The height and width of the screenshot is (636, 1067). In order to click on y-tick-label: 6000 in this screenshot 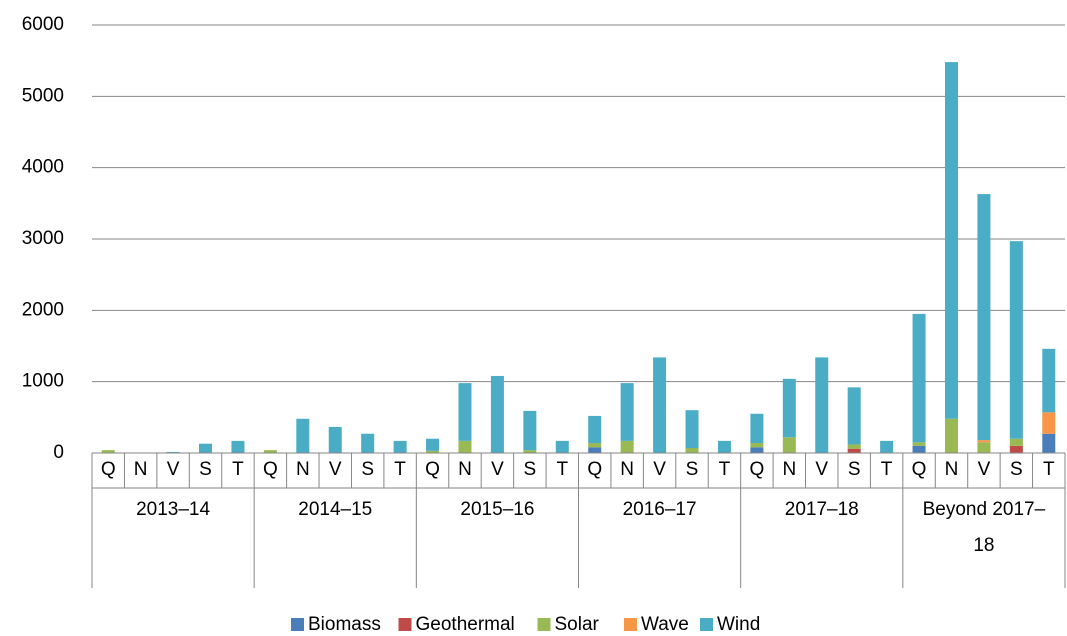, I will do `click(43, 24)`.